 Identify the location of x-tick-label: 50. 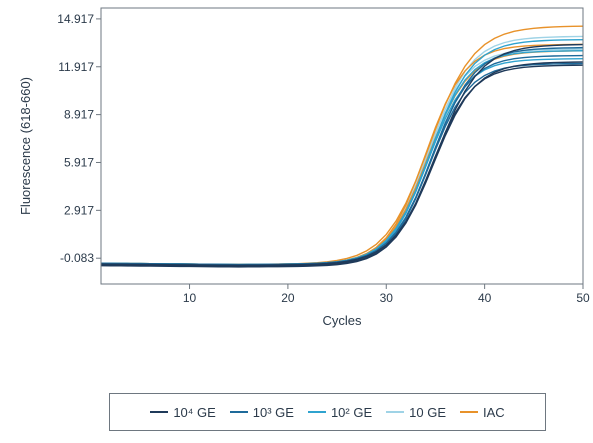
(583, 298).